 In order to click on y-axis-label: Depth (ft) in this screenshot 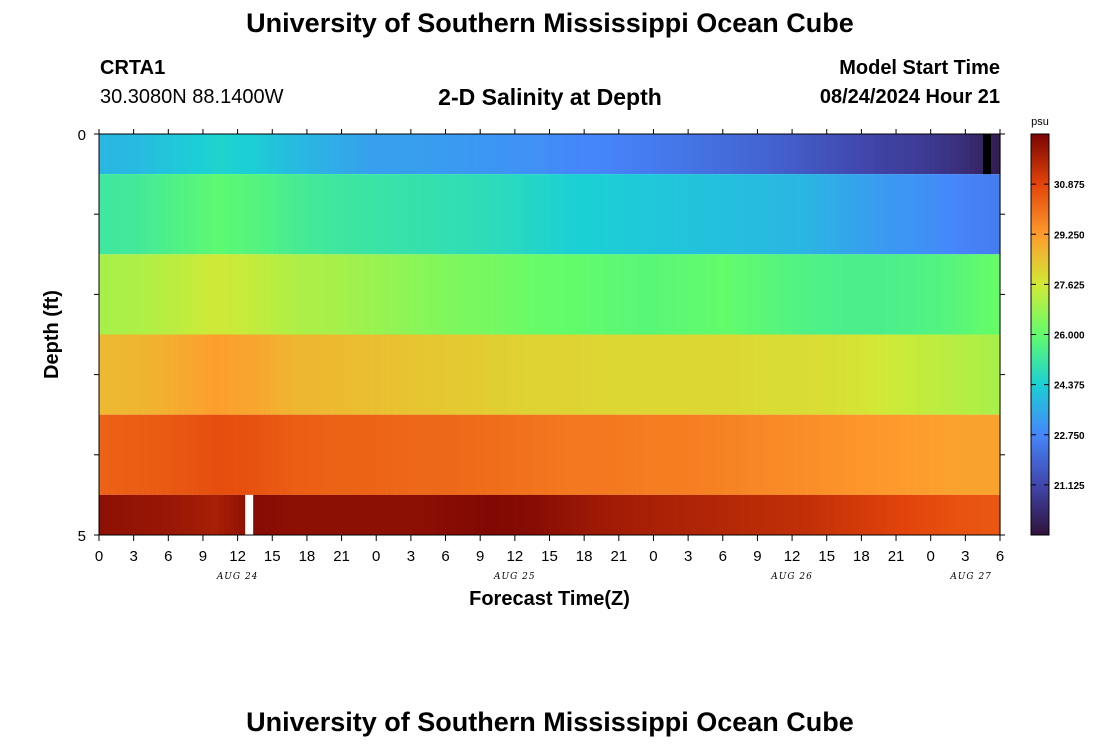, I will do `click(52, 334)`.